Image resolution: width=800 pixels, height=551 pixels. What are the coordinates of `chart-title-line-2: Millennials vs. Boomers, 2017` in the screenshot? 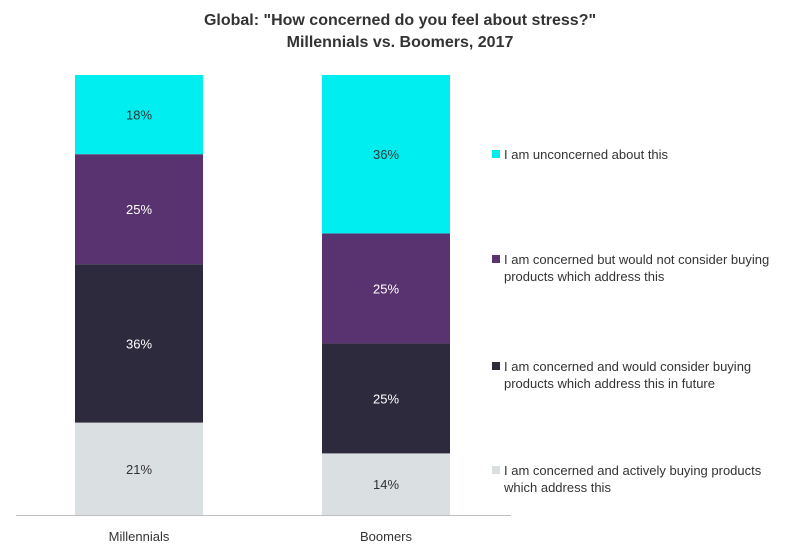 It's located at (400, 42).